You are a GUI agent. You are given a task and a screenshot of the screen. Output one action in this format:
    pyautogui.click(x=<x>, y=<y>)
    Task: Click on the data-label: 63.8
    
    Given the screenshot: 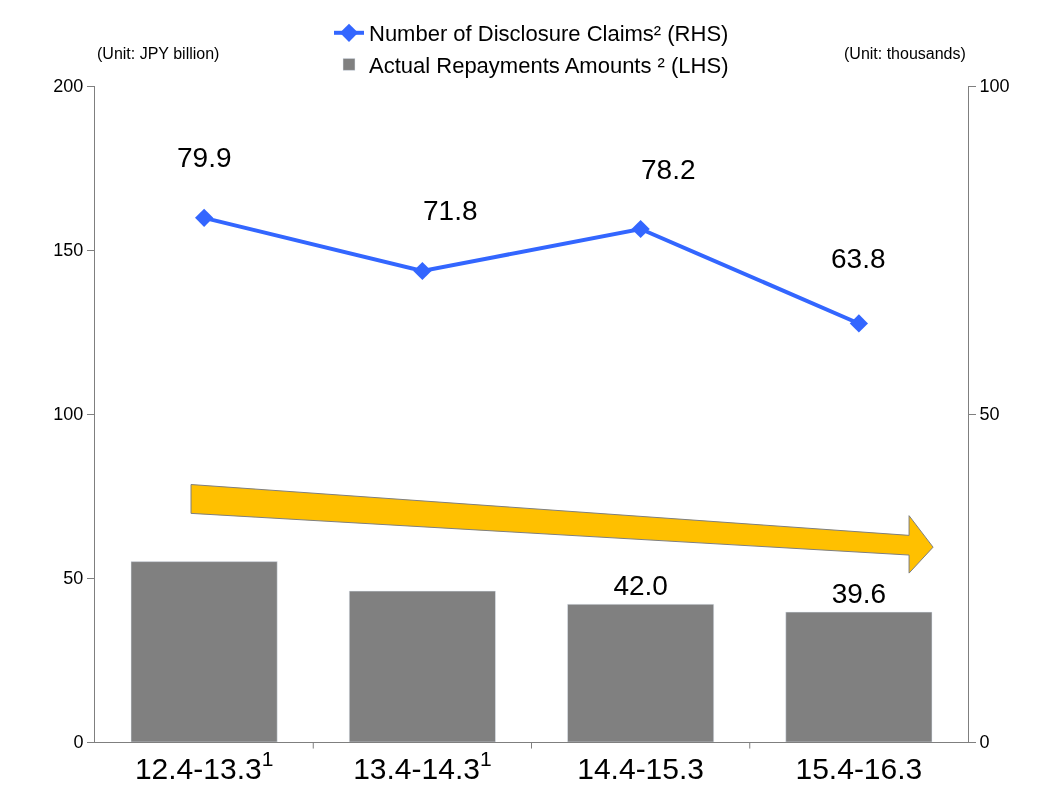 What is the action you would take?
    pyautogui.click(x=858, y=258)
    